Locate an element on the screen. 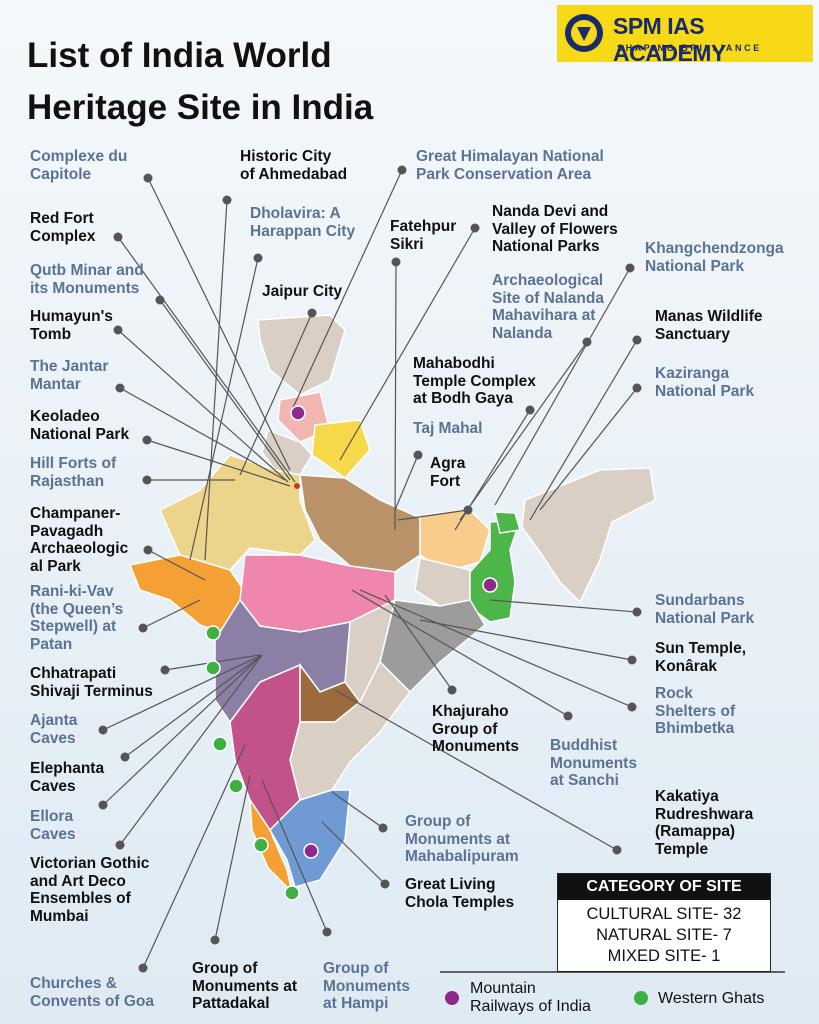 Image resolution: width=819 pixels, height=1024 pixels. site-label: Sundarbans National Park is located at coordinates (705, 609).